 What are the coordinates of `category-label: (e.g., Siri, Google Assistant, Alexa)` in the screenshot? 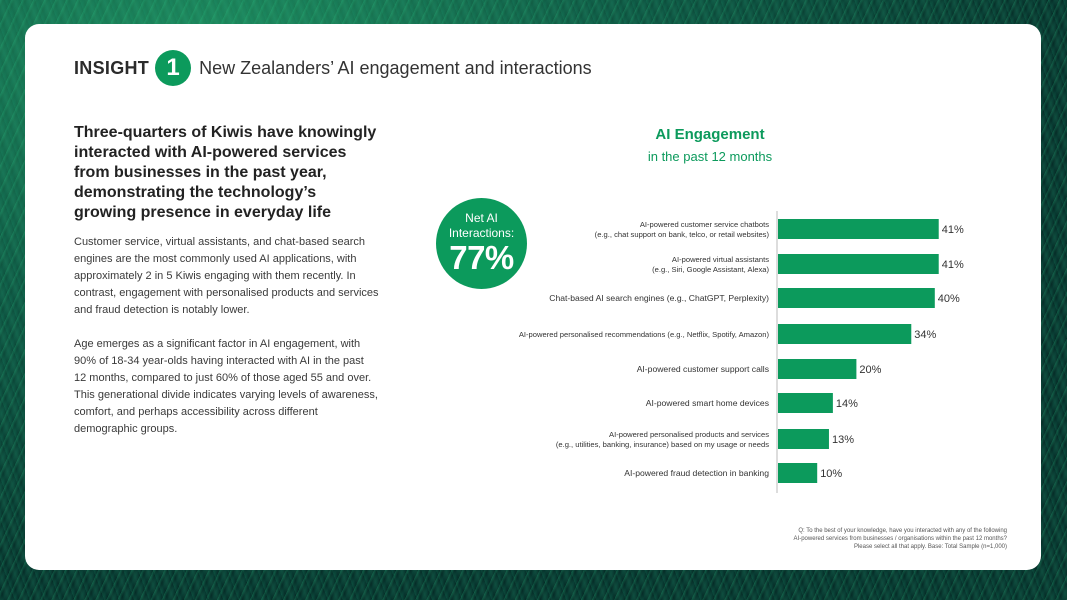 It's located at (710, 269).